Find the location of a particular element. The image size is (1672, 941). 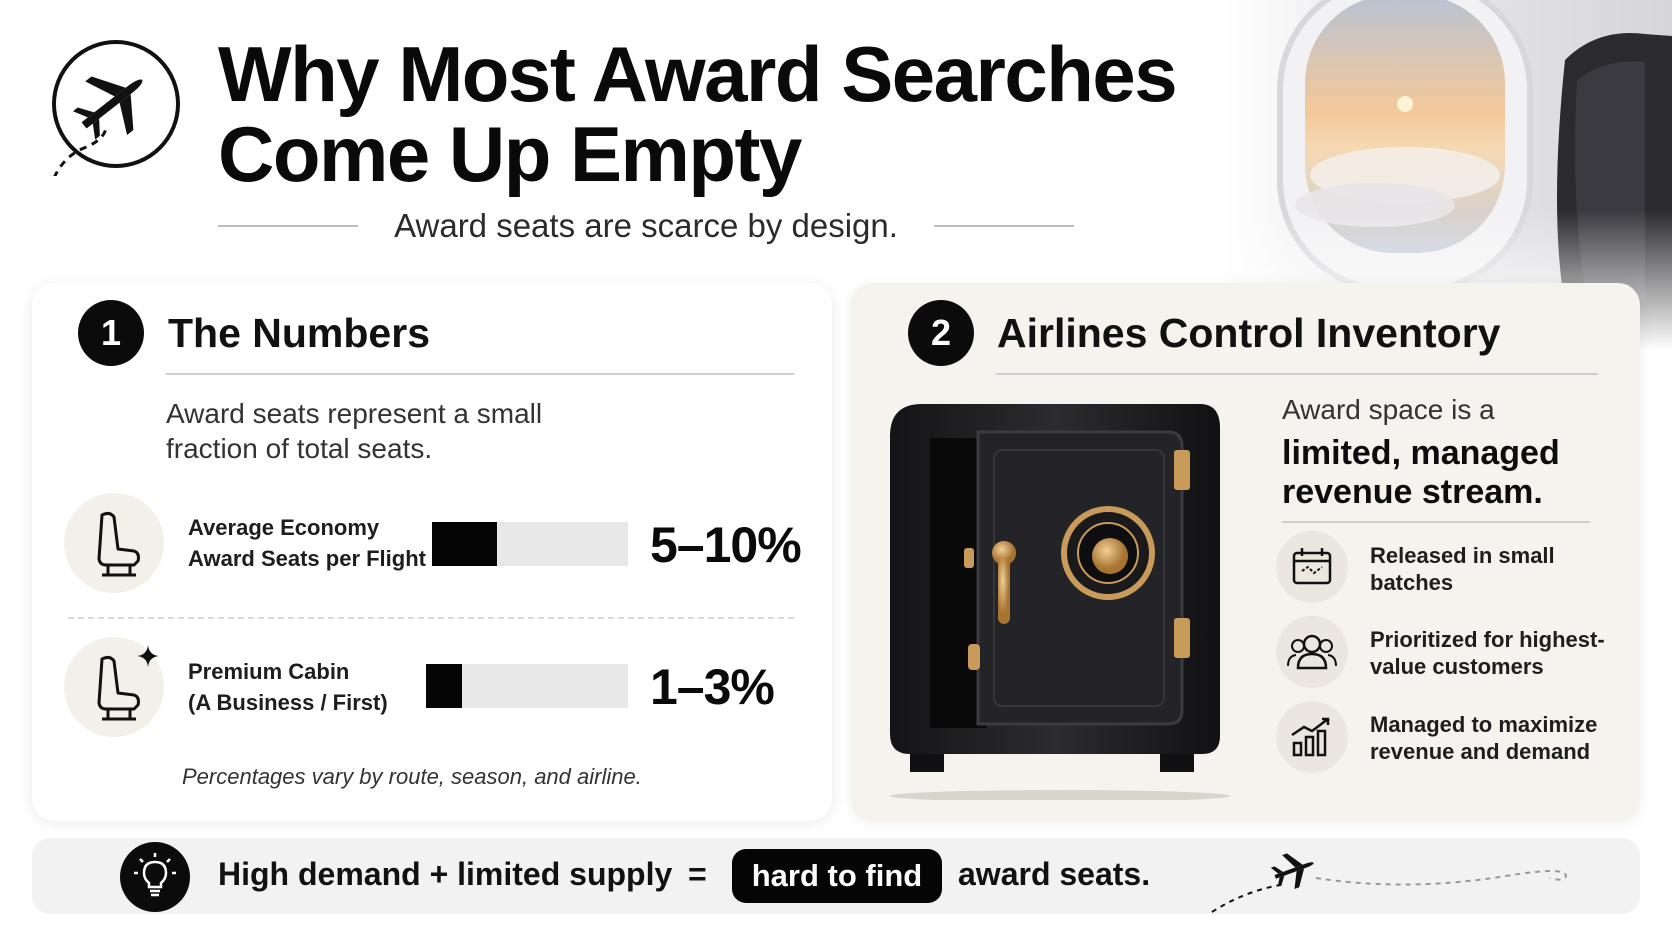

stat-icon-circle is located at coordinates (114, 543).